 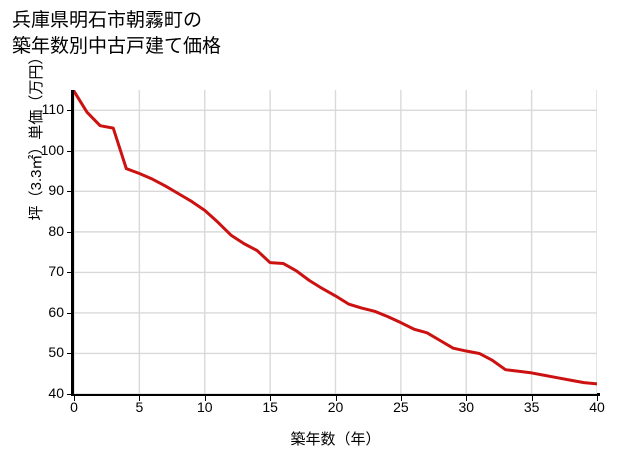 I want to click on y-tick-label: 40, so click(x=56, y=393).